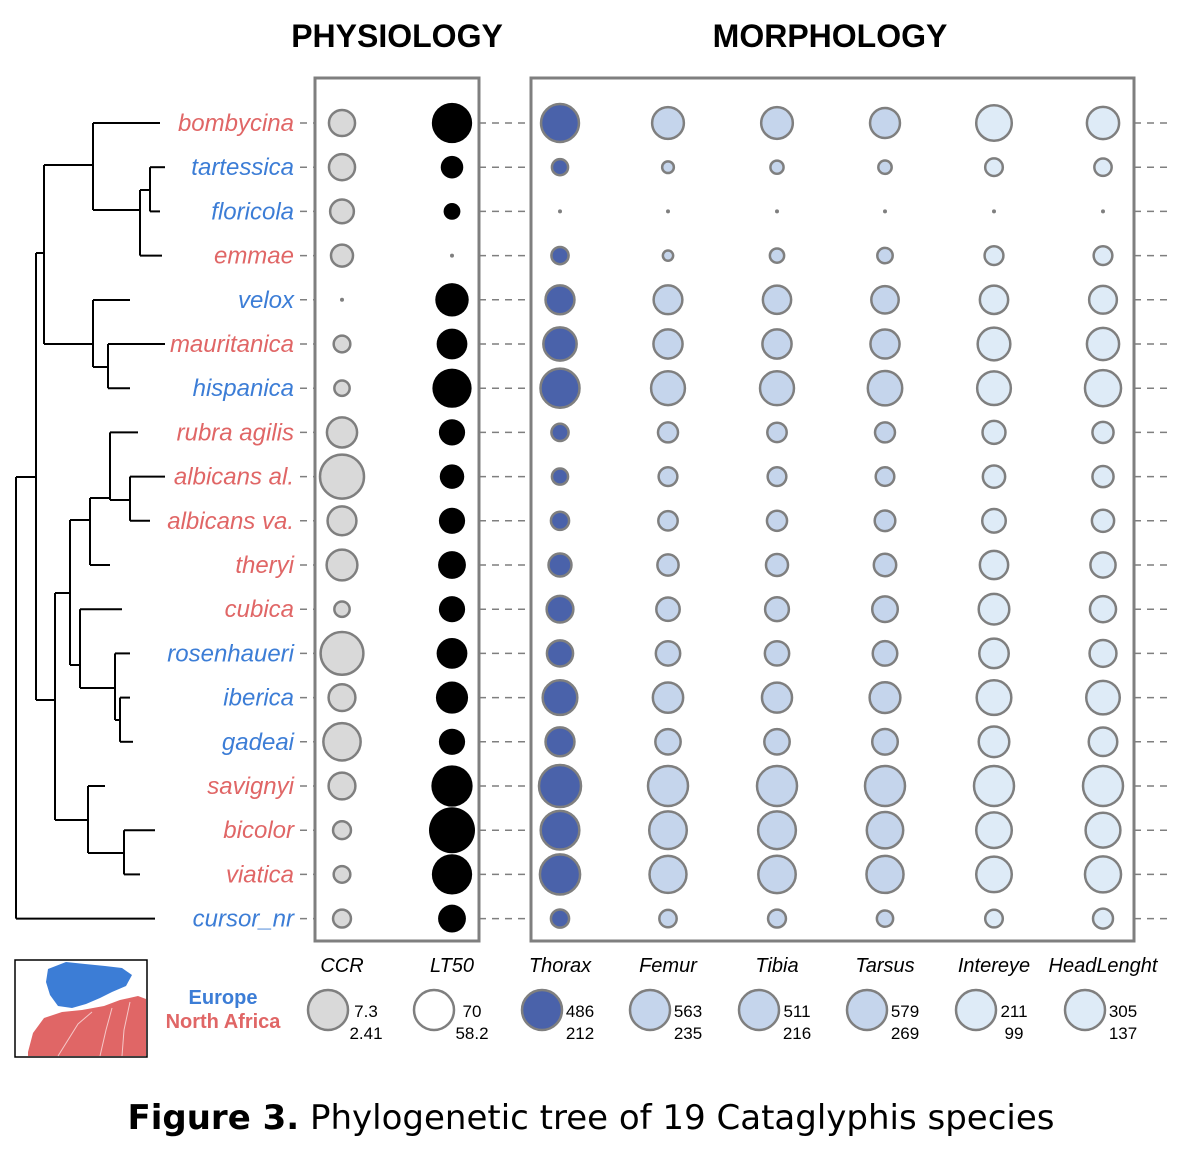  I want to click on species-label: mauritanica, so click(232, 344).